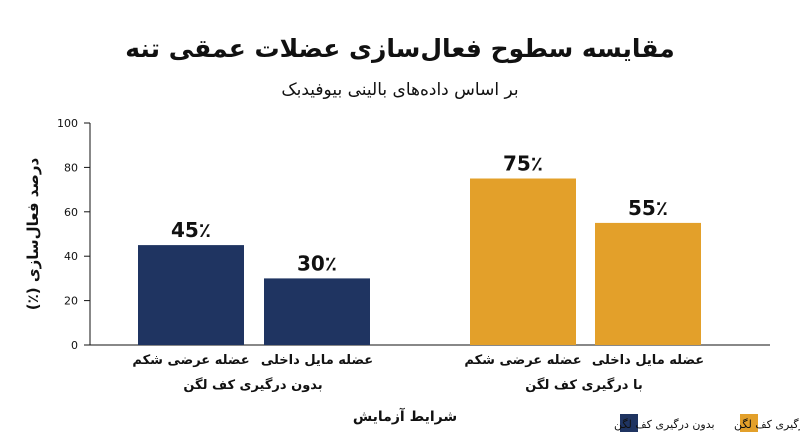 The width and height of the screenshot is (800, 447). Describe the element at coordinates (33, 233) in the screenshot. I see `y-axis-title: درصد فعال‌سازی (٪)` at that location.